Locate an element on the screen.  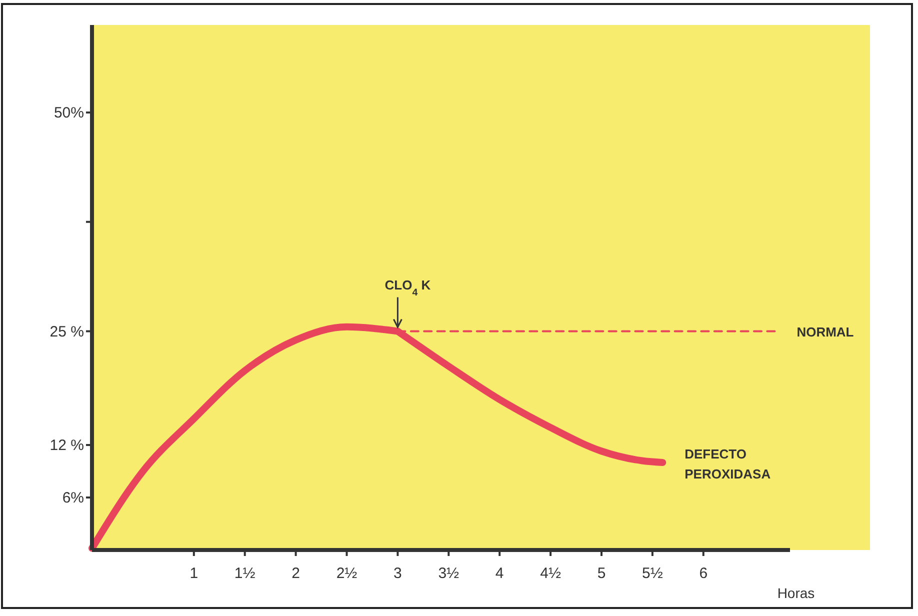
annotation: CLO$_{4}$ K is located at coordinates (408, 287).